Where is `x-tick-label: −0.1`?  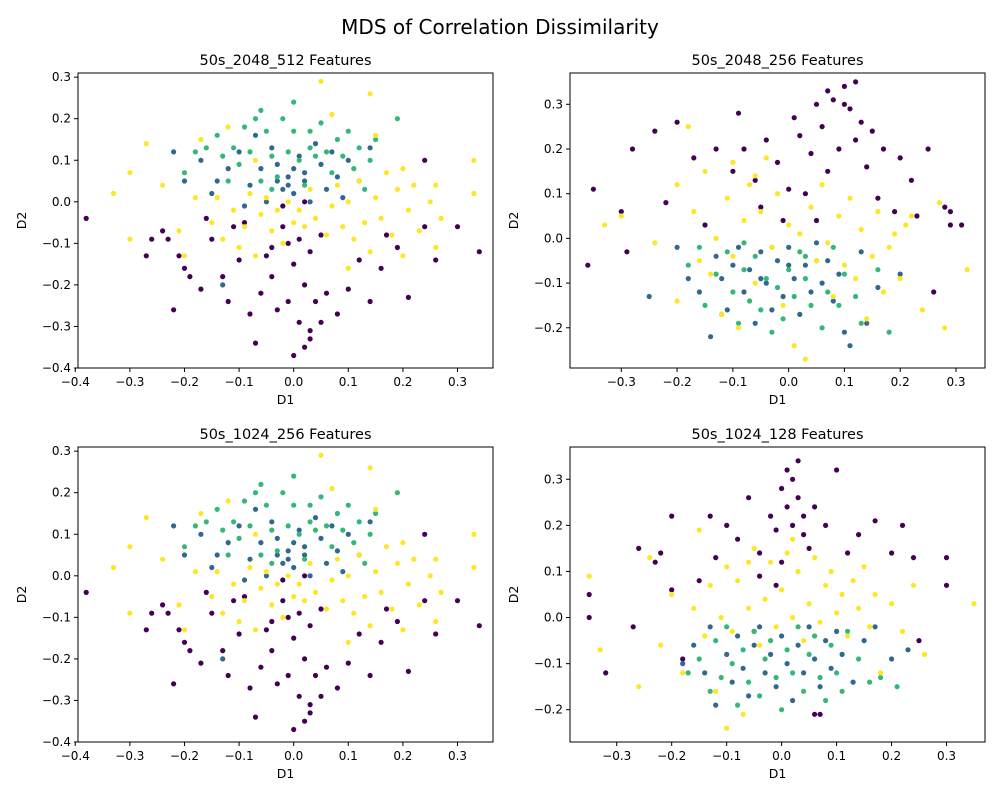 x-tick-label: −0.1 is located at coordinates (239, 756).